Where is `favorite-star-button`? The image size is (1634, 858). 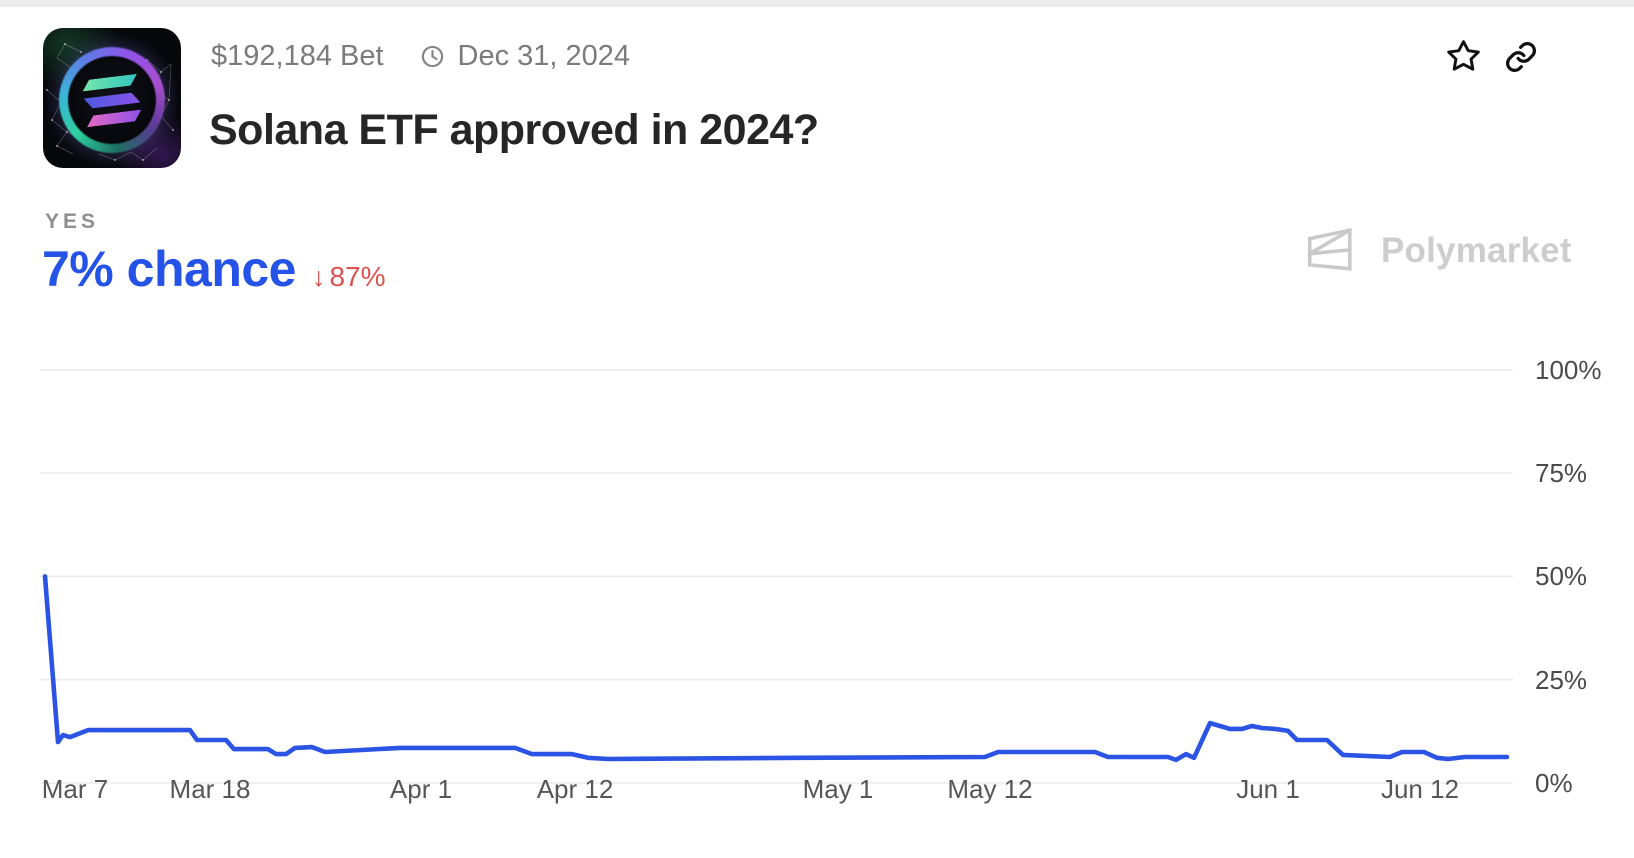 favorite-star-button is located at coordinates (1463, 56).